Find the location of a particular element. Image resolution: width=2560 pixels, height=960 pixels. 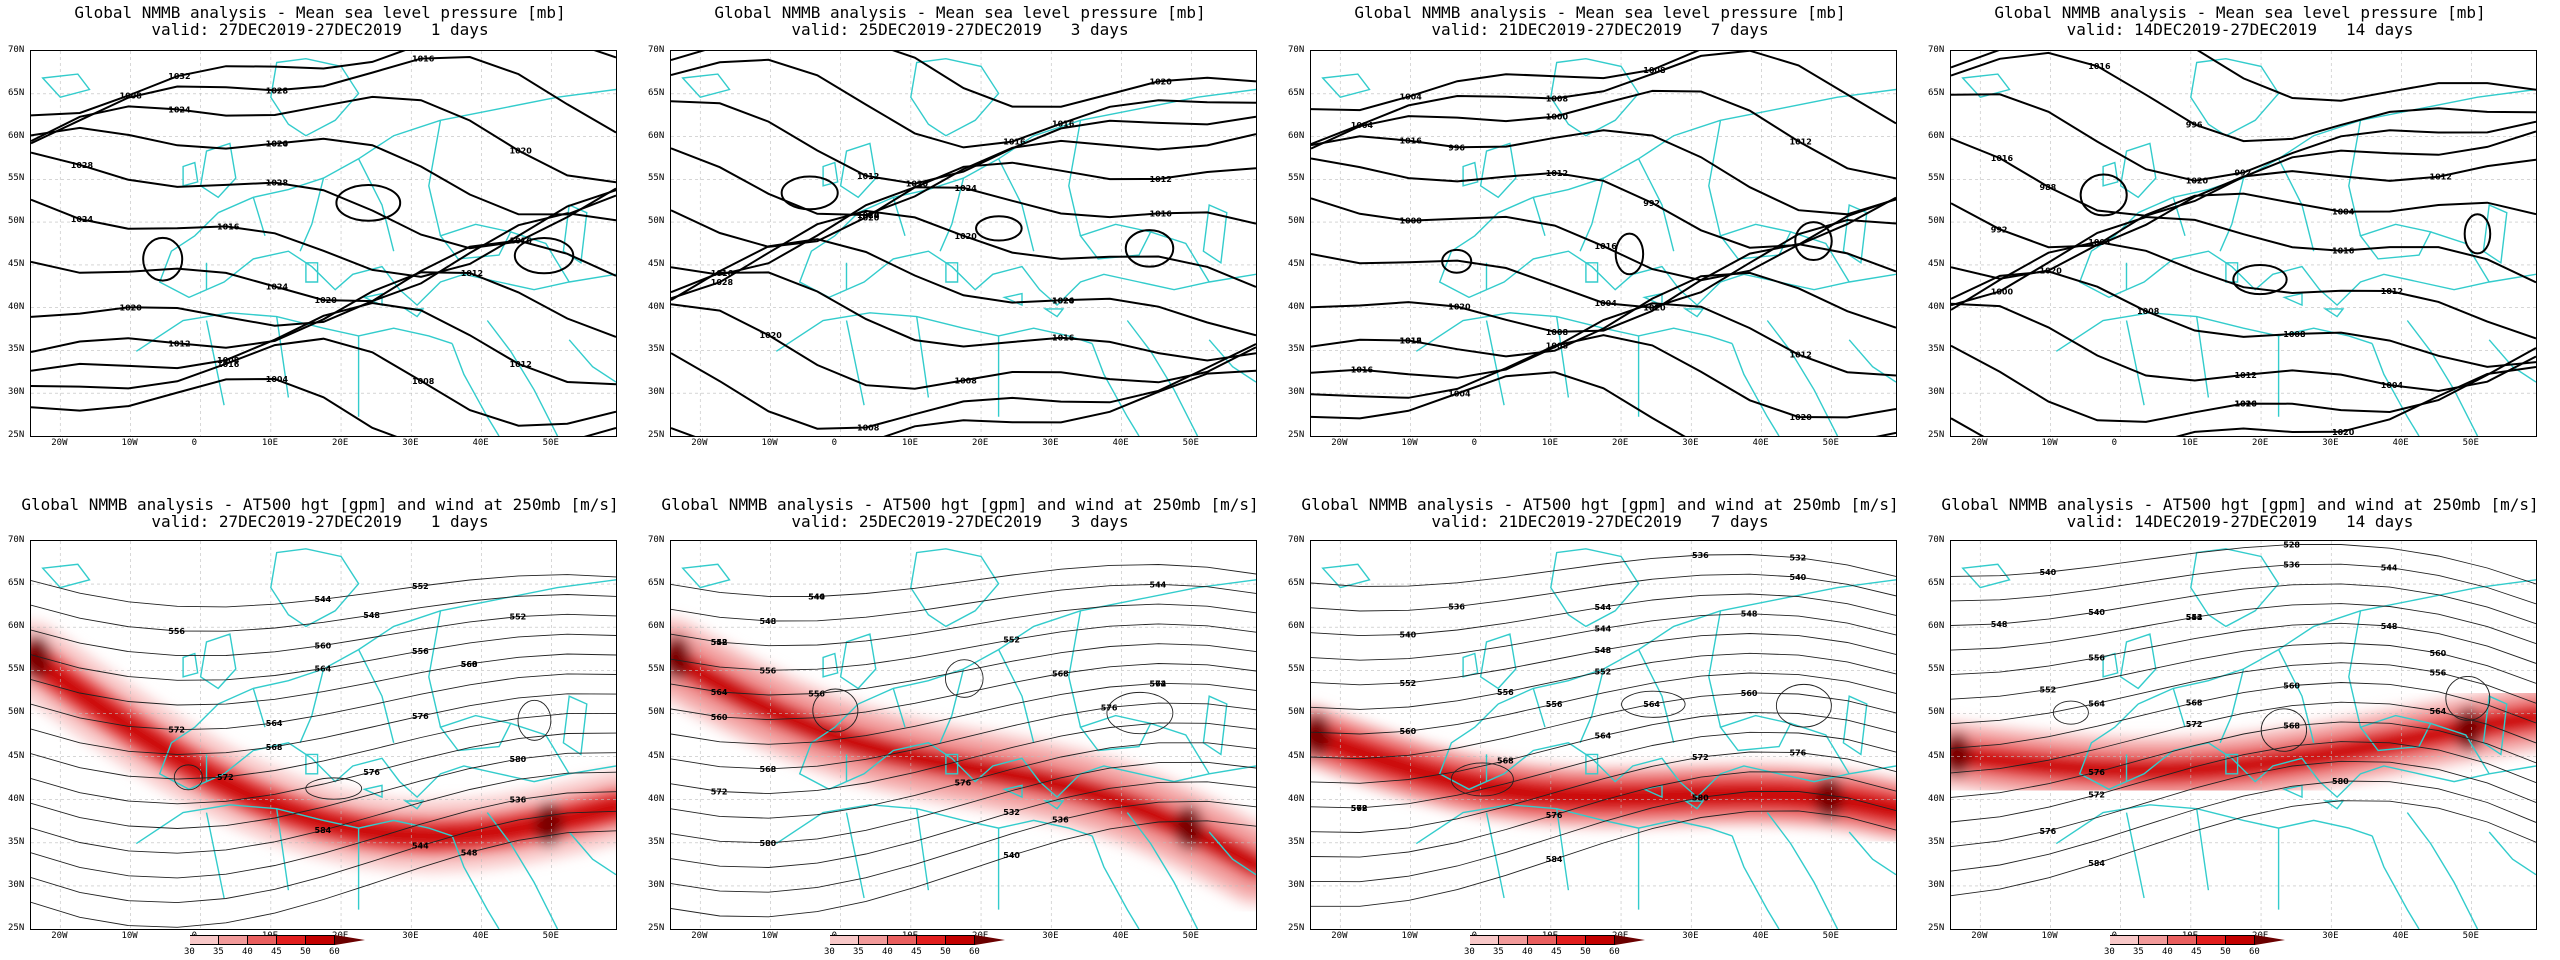

contour-label: 1008 is located at coordinates (2294, 334).